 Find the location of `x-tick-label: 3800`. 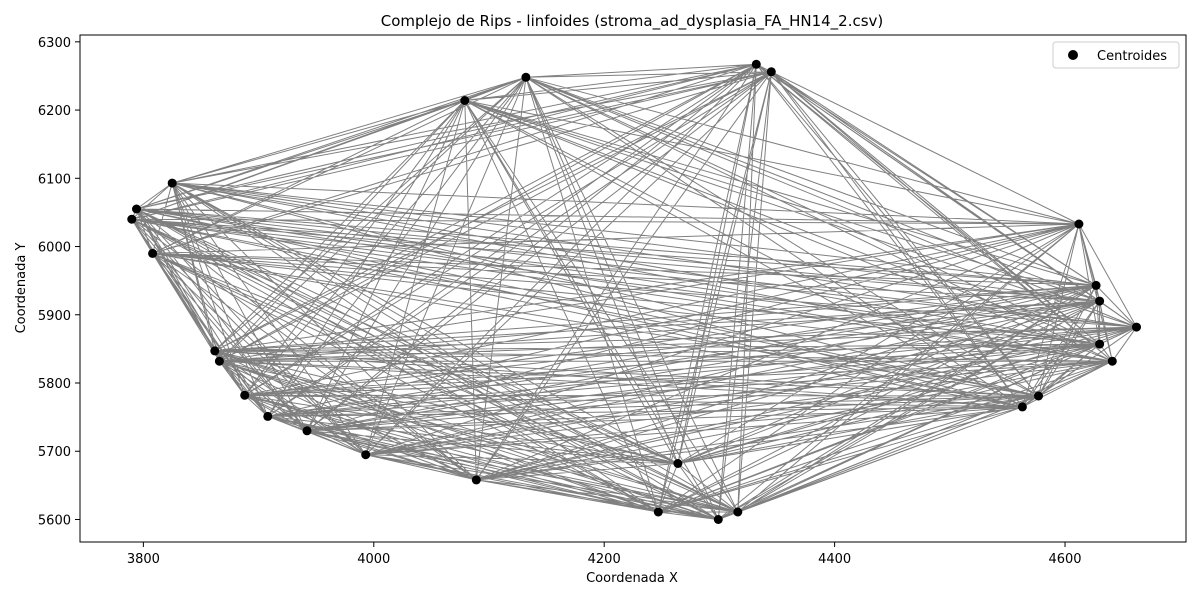

x-tick-label: 3800 is located at coordinates (143, 559).